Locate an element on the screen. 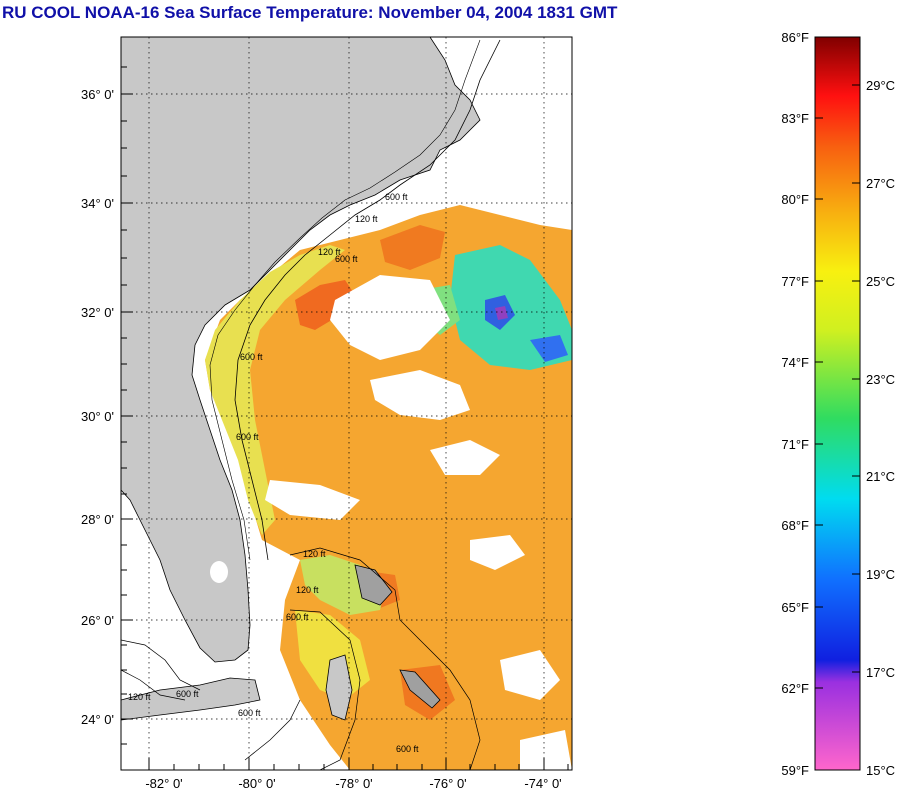 The height and width of the screenshot is (793, 913). cb-c-label: 21°C is located at coordinates (880, 476).